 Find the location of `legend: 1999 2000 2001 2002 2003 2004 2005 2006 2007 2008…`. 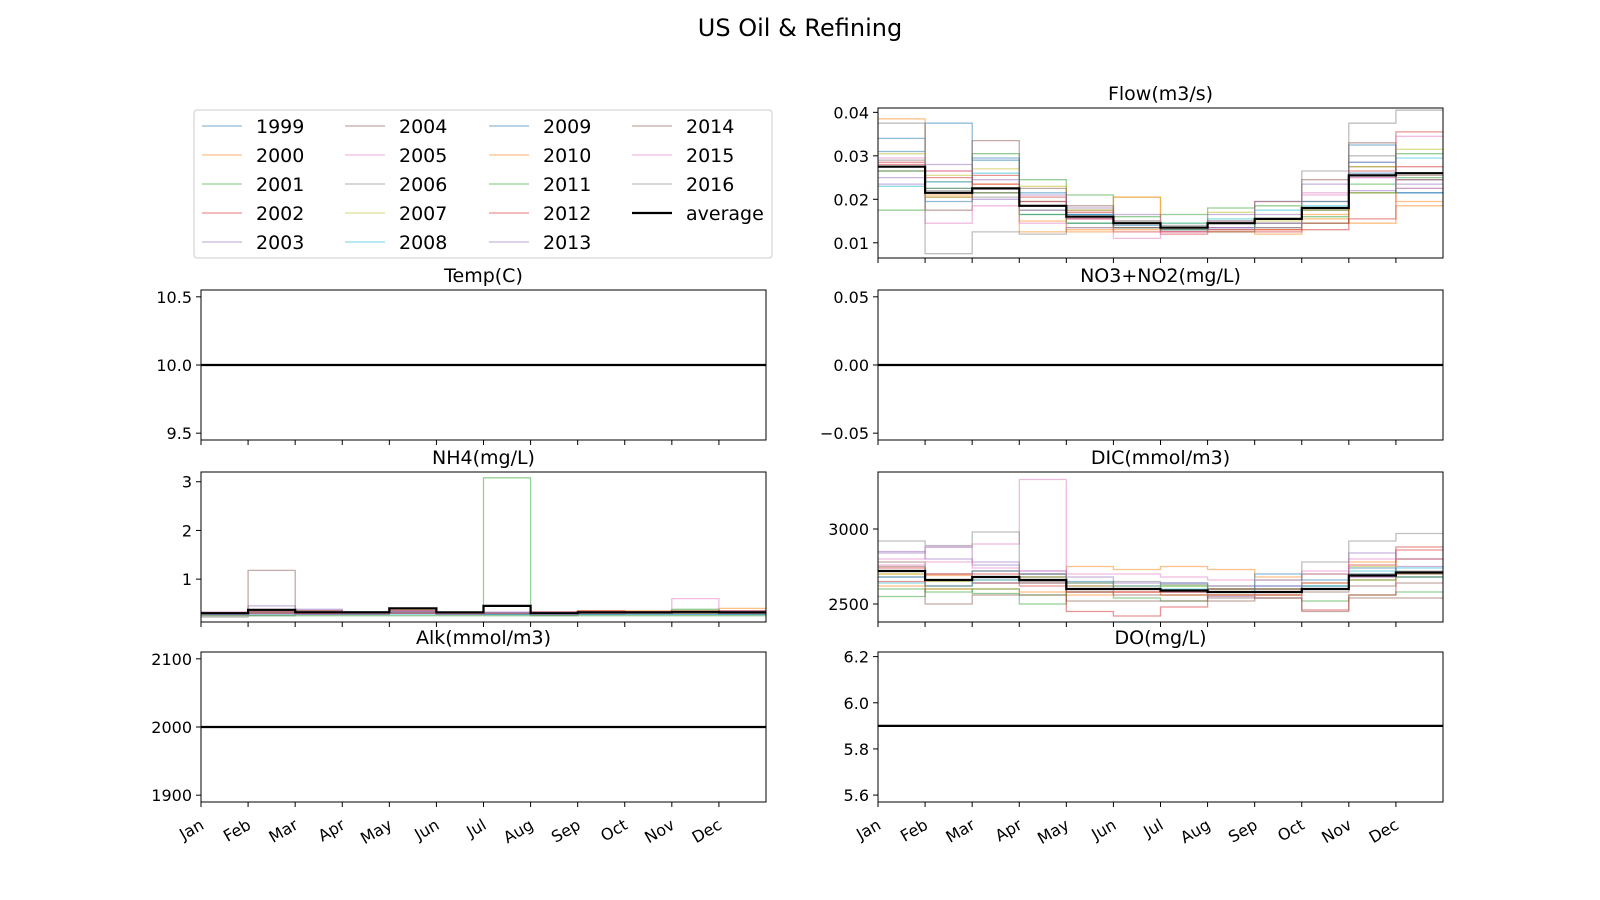

legend: 1999 2000 2001 2002 2003 2004 2005 2006 2007 2008… is located at coordinates (483, 184).